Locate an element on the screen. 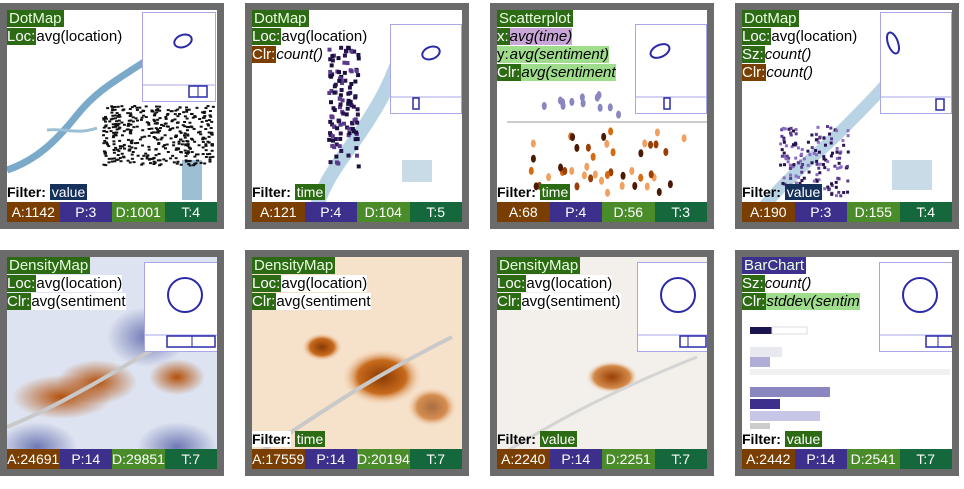  stat-a: A:68 is located at coordinates (523, 212).